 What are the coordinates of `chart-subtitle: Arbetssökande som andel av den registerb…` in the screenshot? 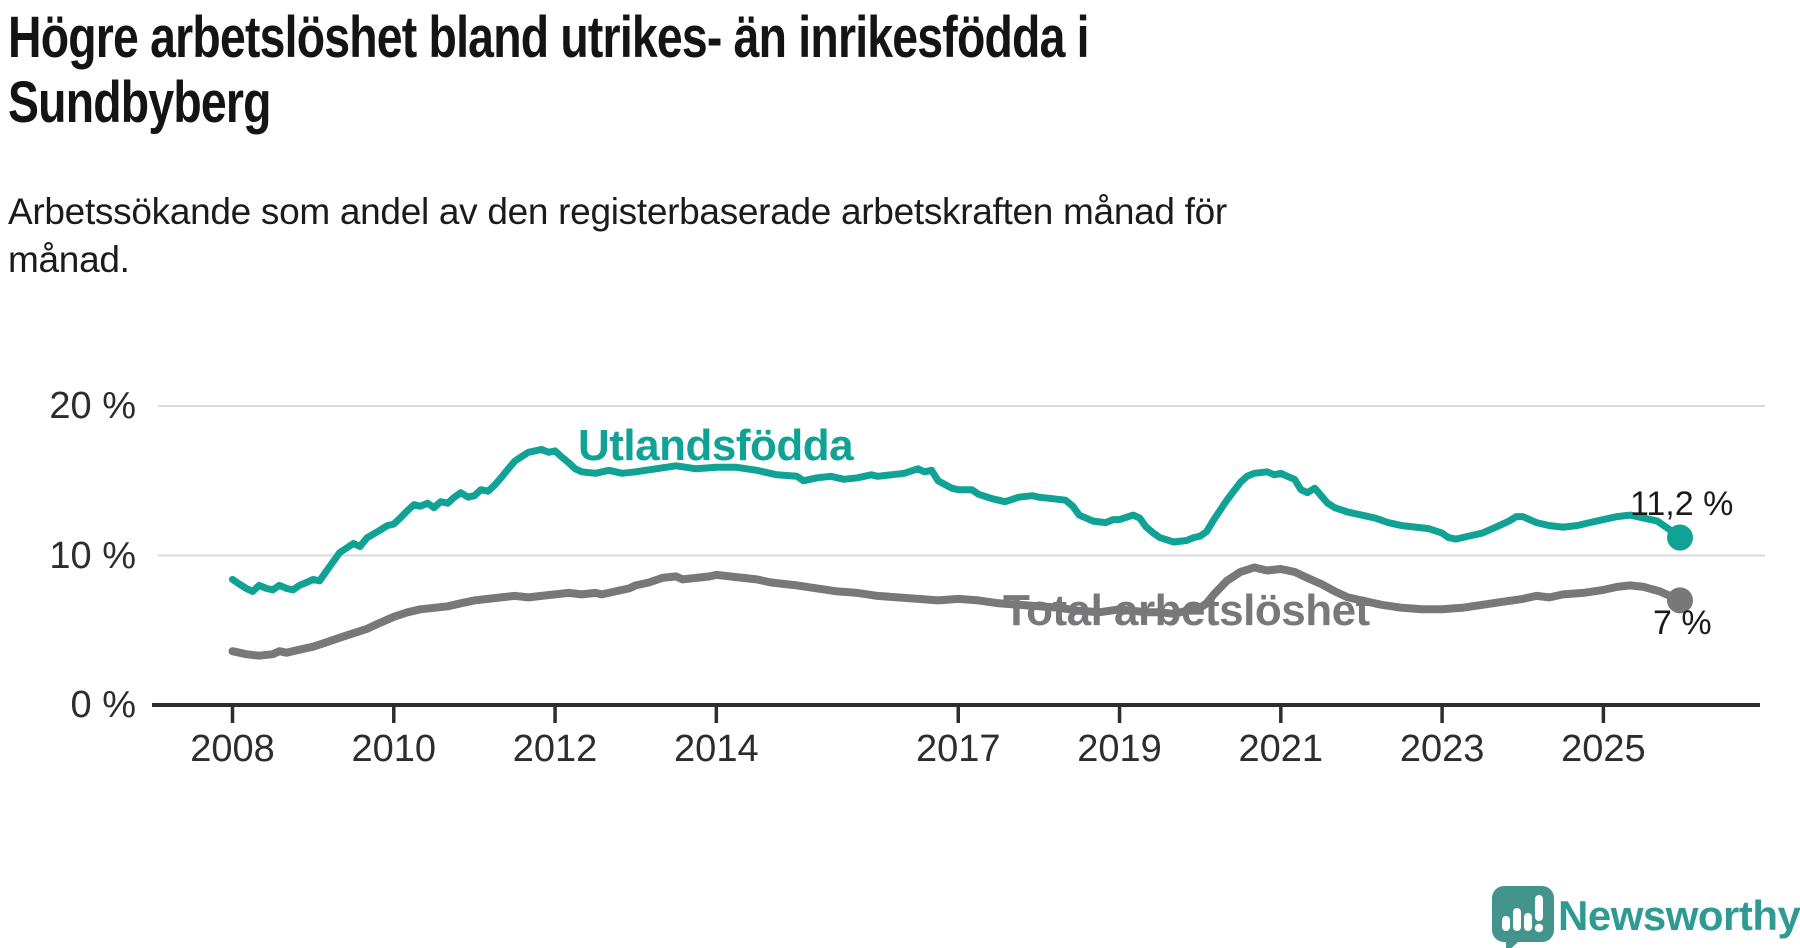 It's located at (617, 236).